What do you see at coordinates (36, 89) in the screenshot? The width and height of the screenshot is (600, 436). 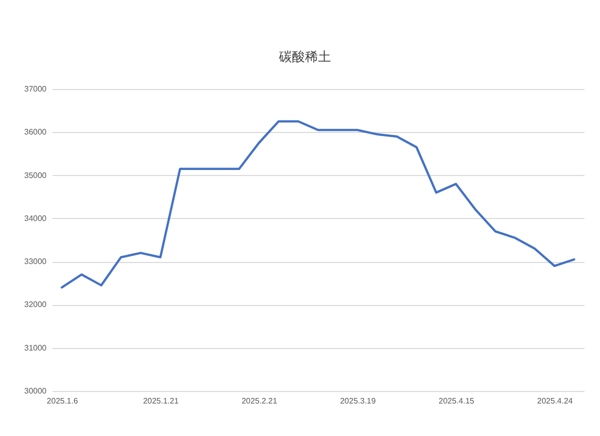 I see `y-tick-label: 37000` at bounding box center [36, 89].